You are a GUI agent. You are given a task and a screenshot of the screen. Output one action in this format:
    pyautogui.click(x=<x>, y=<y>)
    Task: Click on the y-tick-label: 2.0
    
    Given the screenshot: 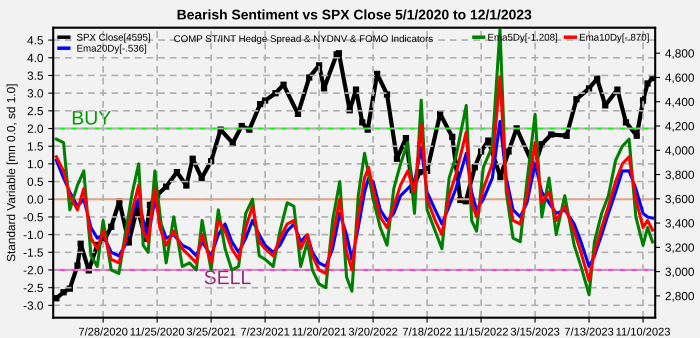 What is the action you would take?
    pyautogui.click(x=36, y=128)
    